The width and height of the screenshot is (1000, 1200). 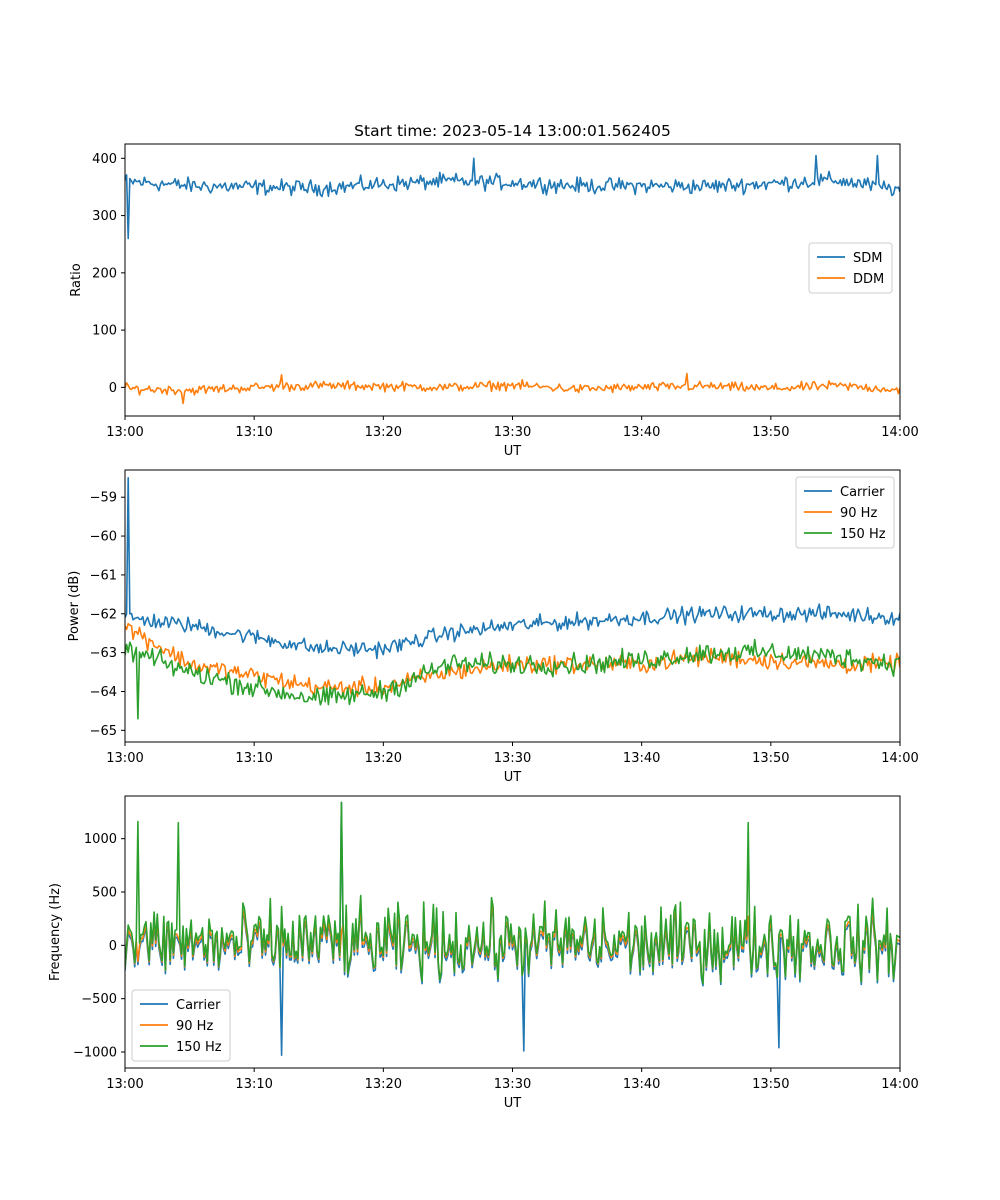 What do you see at coordinates (512, 131) in the screenshot?
I see `chart-title: Start time: 2023-05-14 13:00:01.562405` at bounding box center [512, 131].